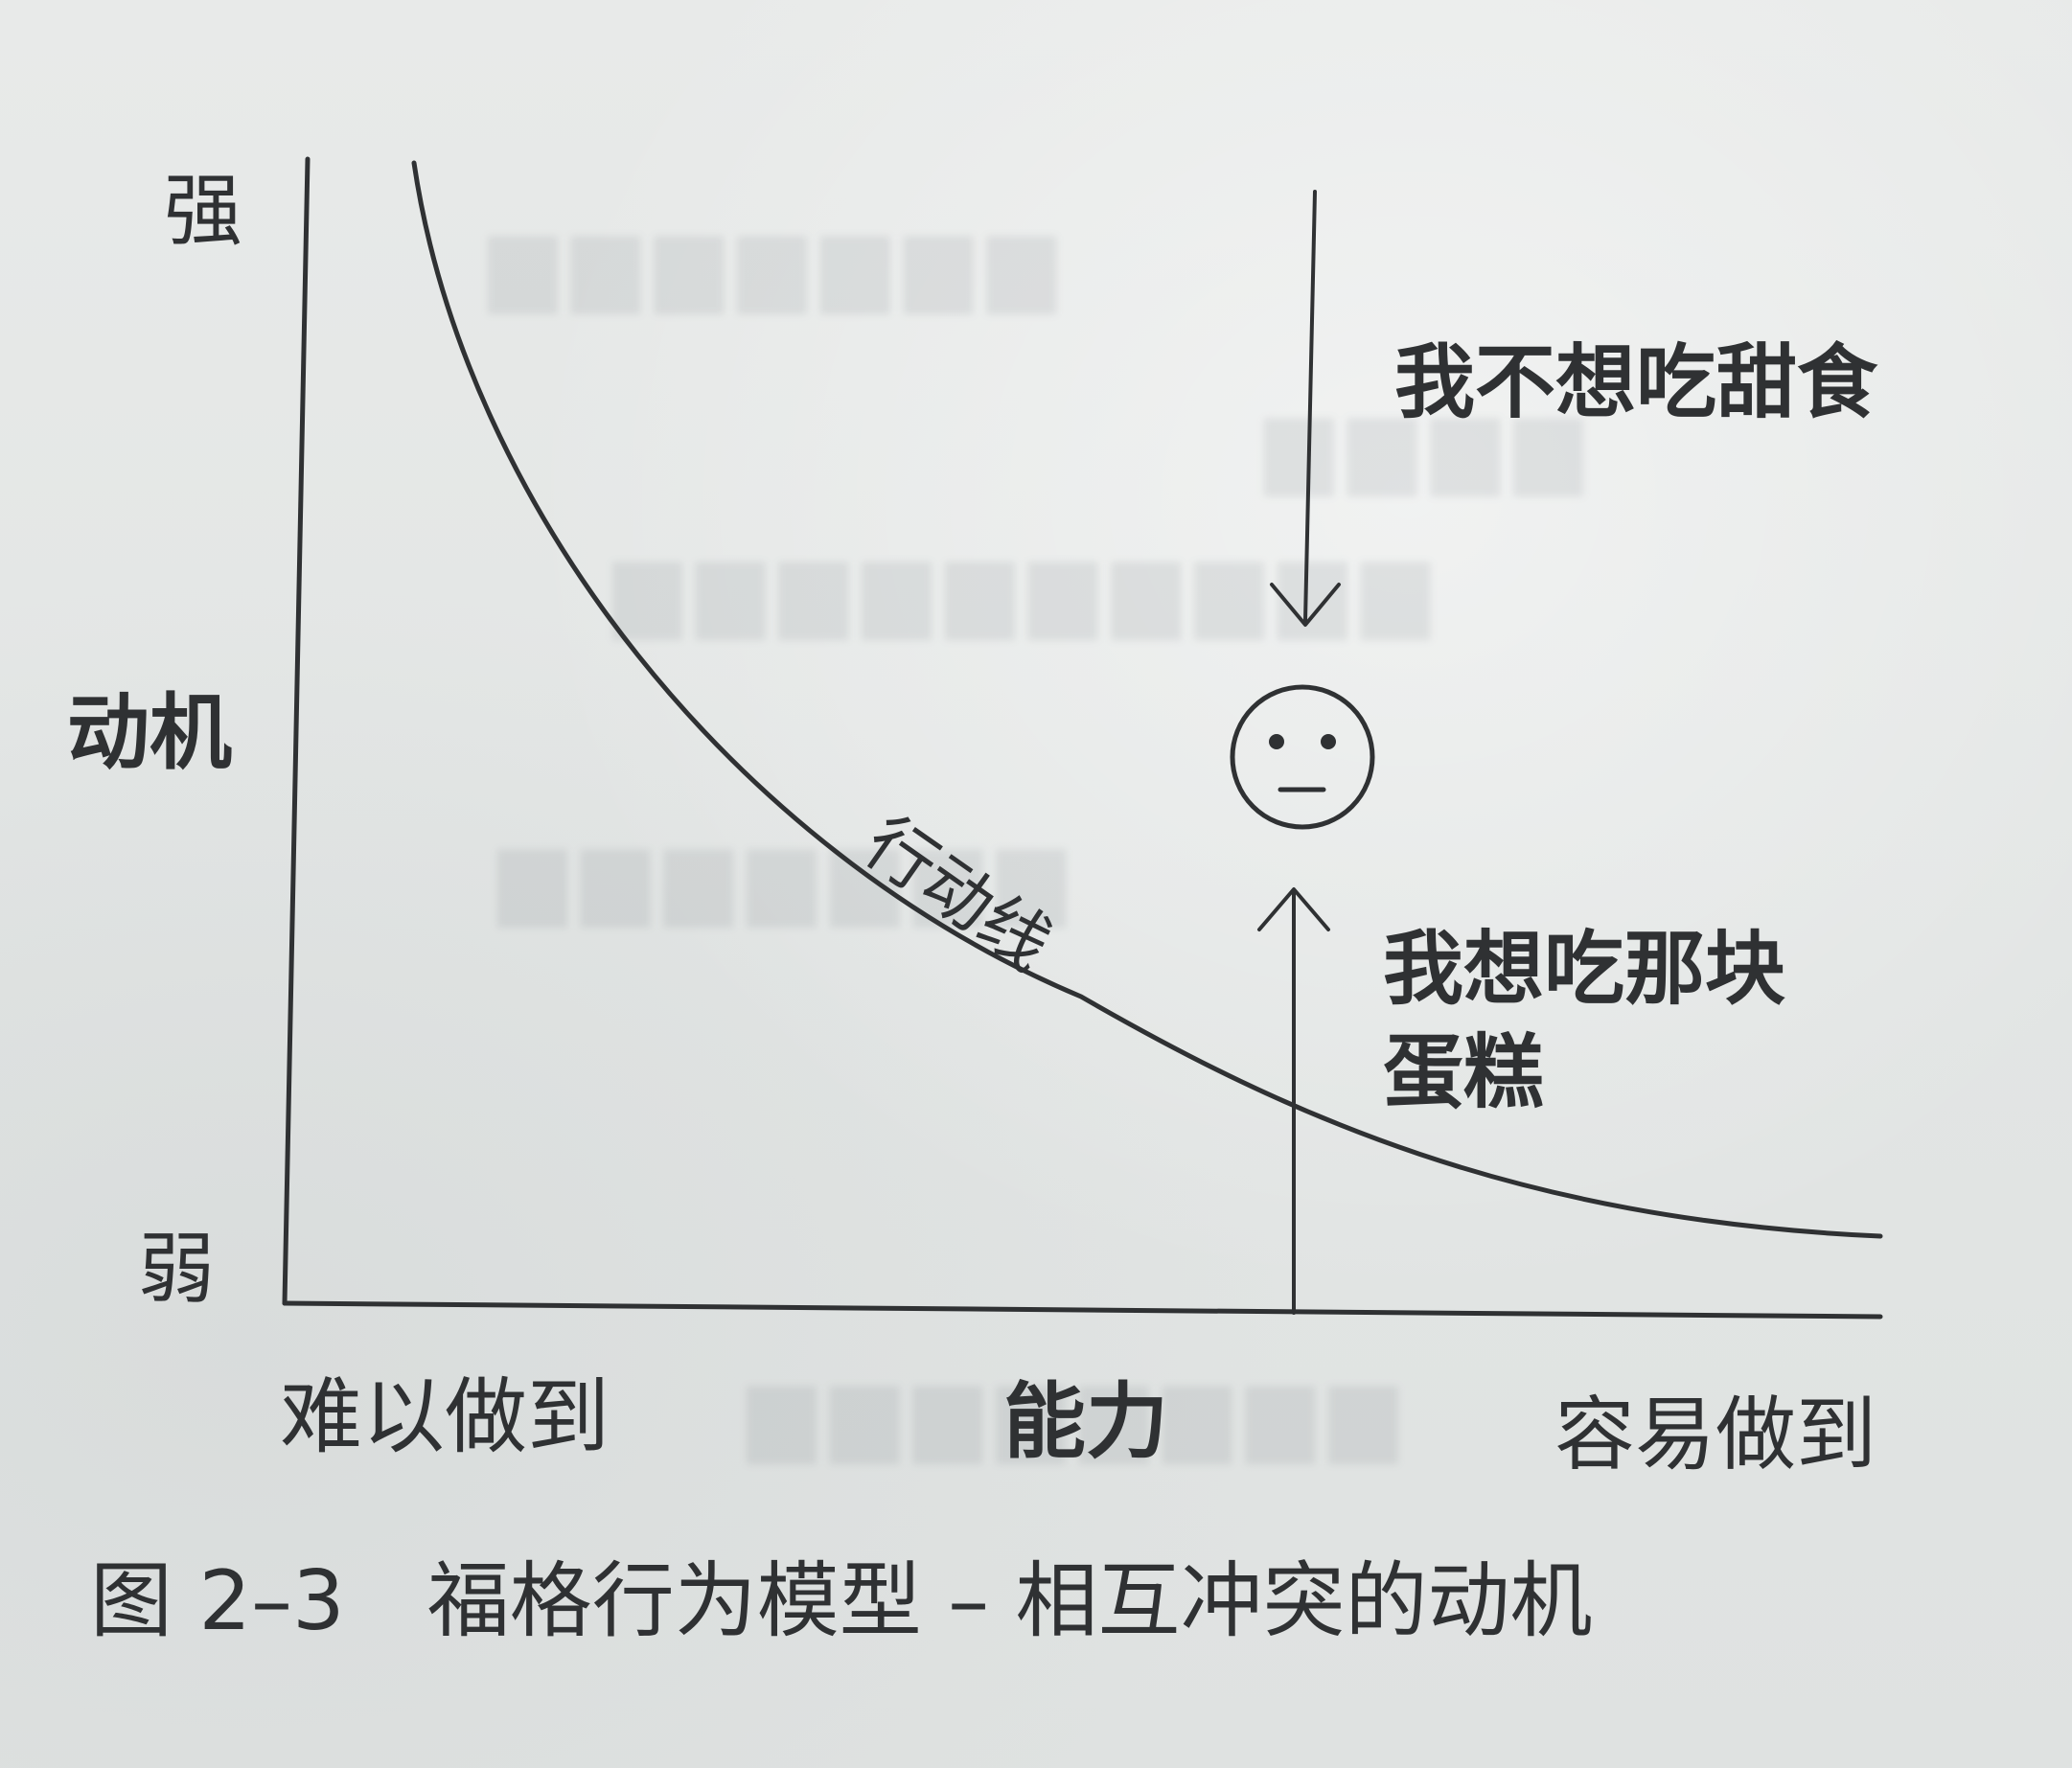 Image resolution: width=2072 pixels, height=1768 pixels. What do you see at coordinates (958, 893) in the screenshot?
I see `action-line-label: 行动线` at bounding box center [958, 893].